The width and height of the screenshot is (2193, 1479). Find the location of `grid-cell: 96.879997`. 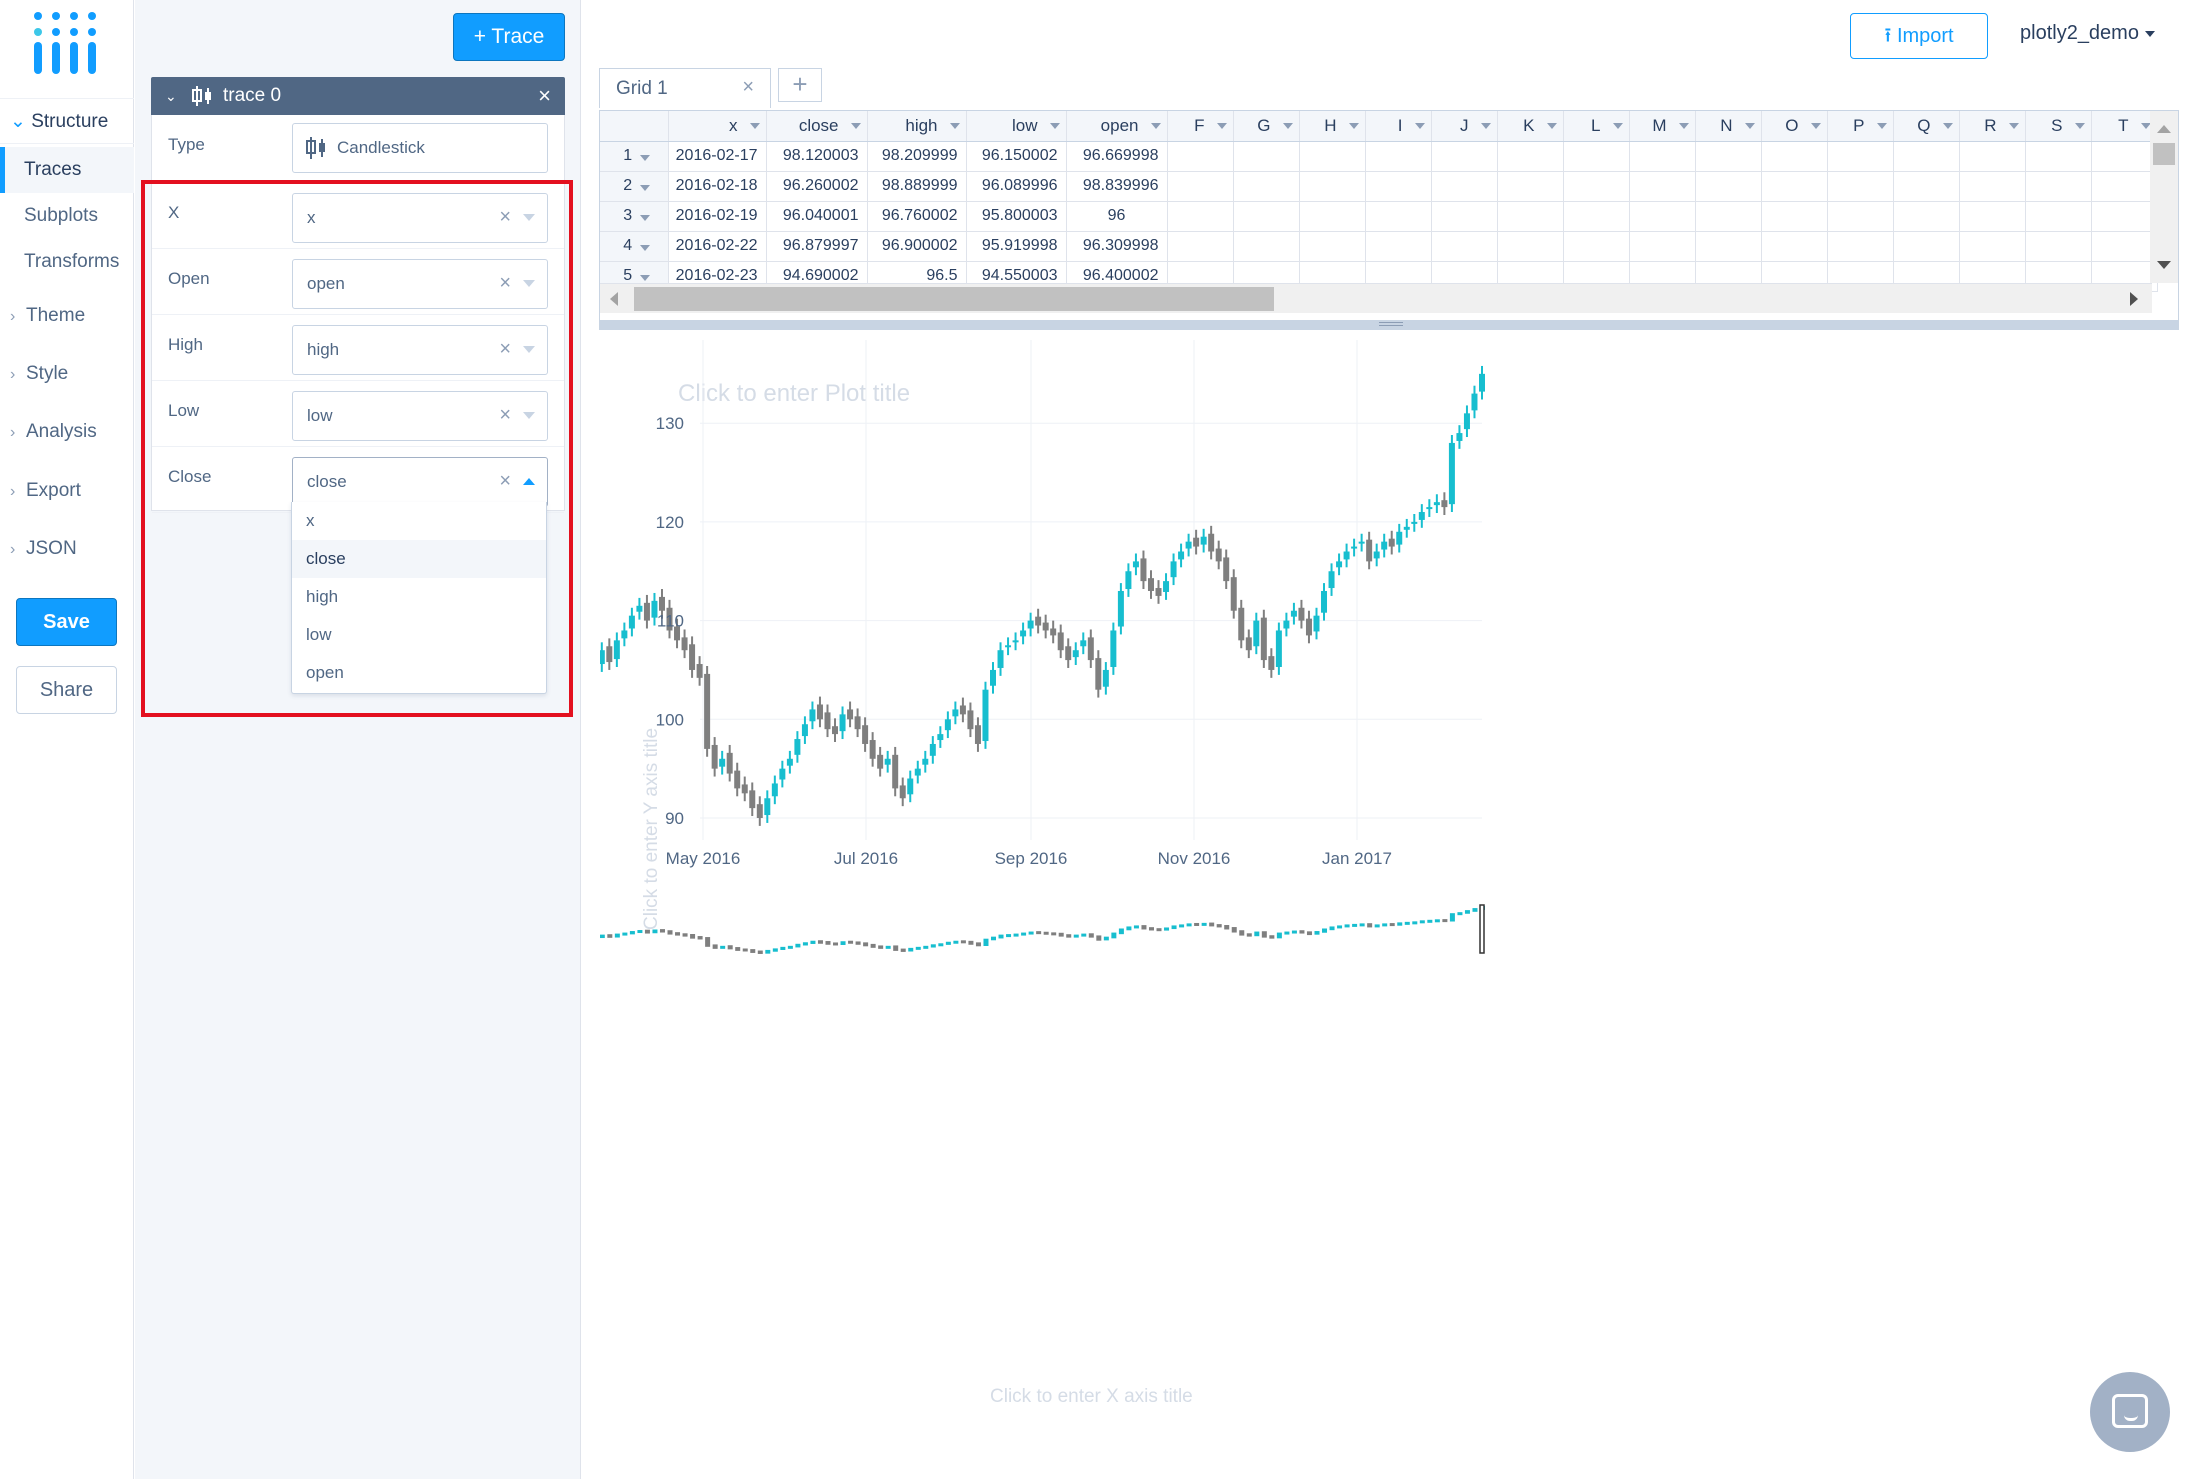

grid-cell: 96.879997 is located at coordinates (817, 246).